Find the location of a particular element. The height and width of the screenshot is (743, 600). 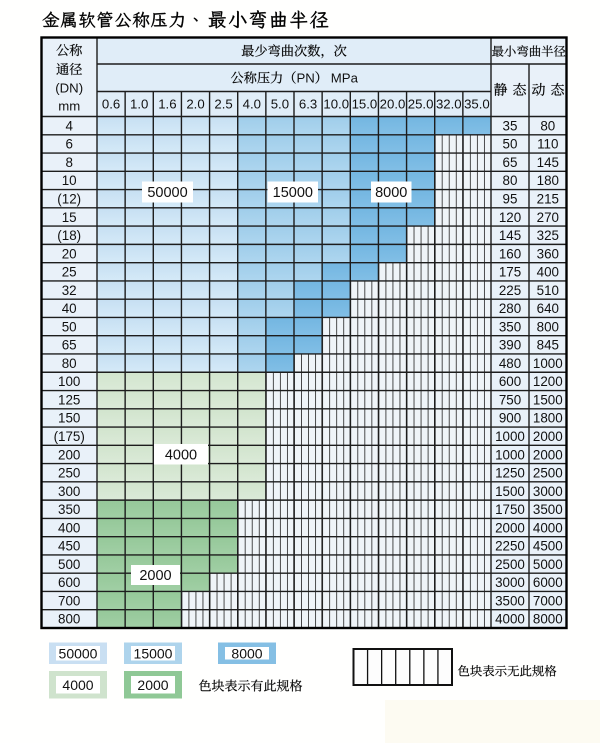

svg-text: 125 is located at coordinates (69, 400).